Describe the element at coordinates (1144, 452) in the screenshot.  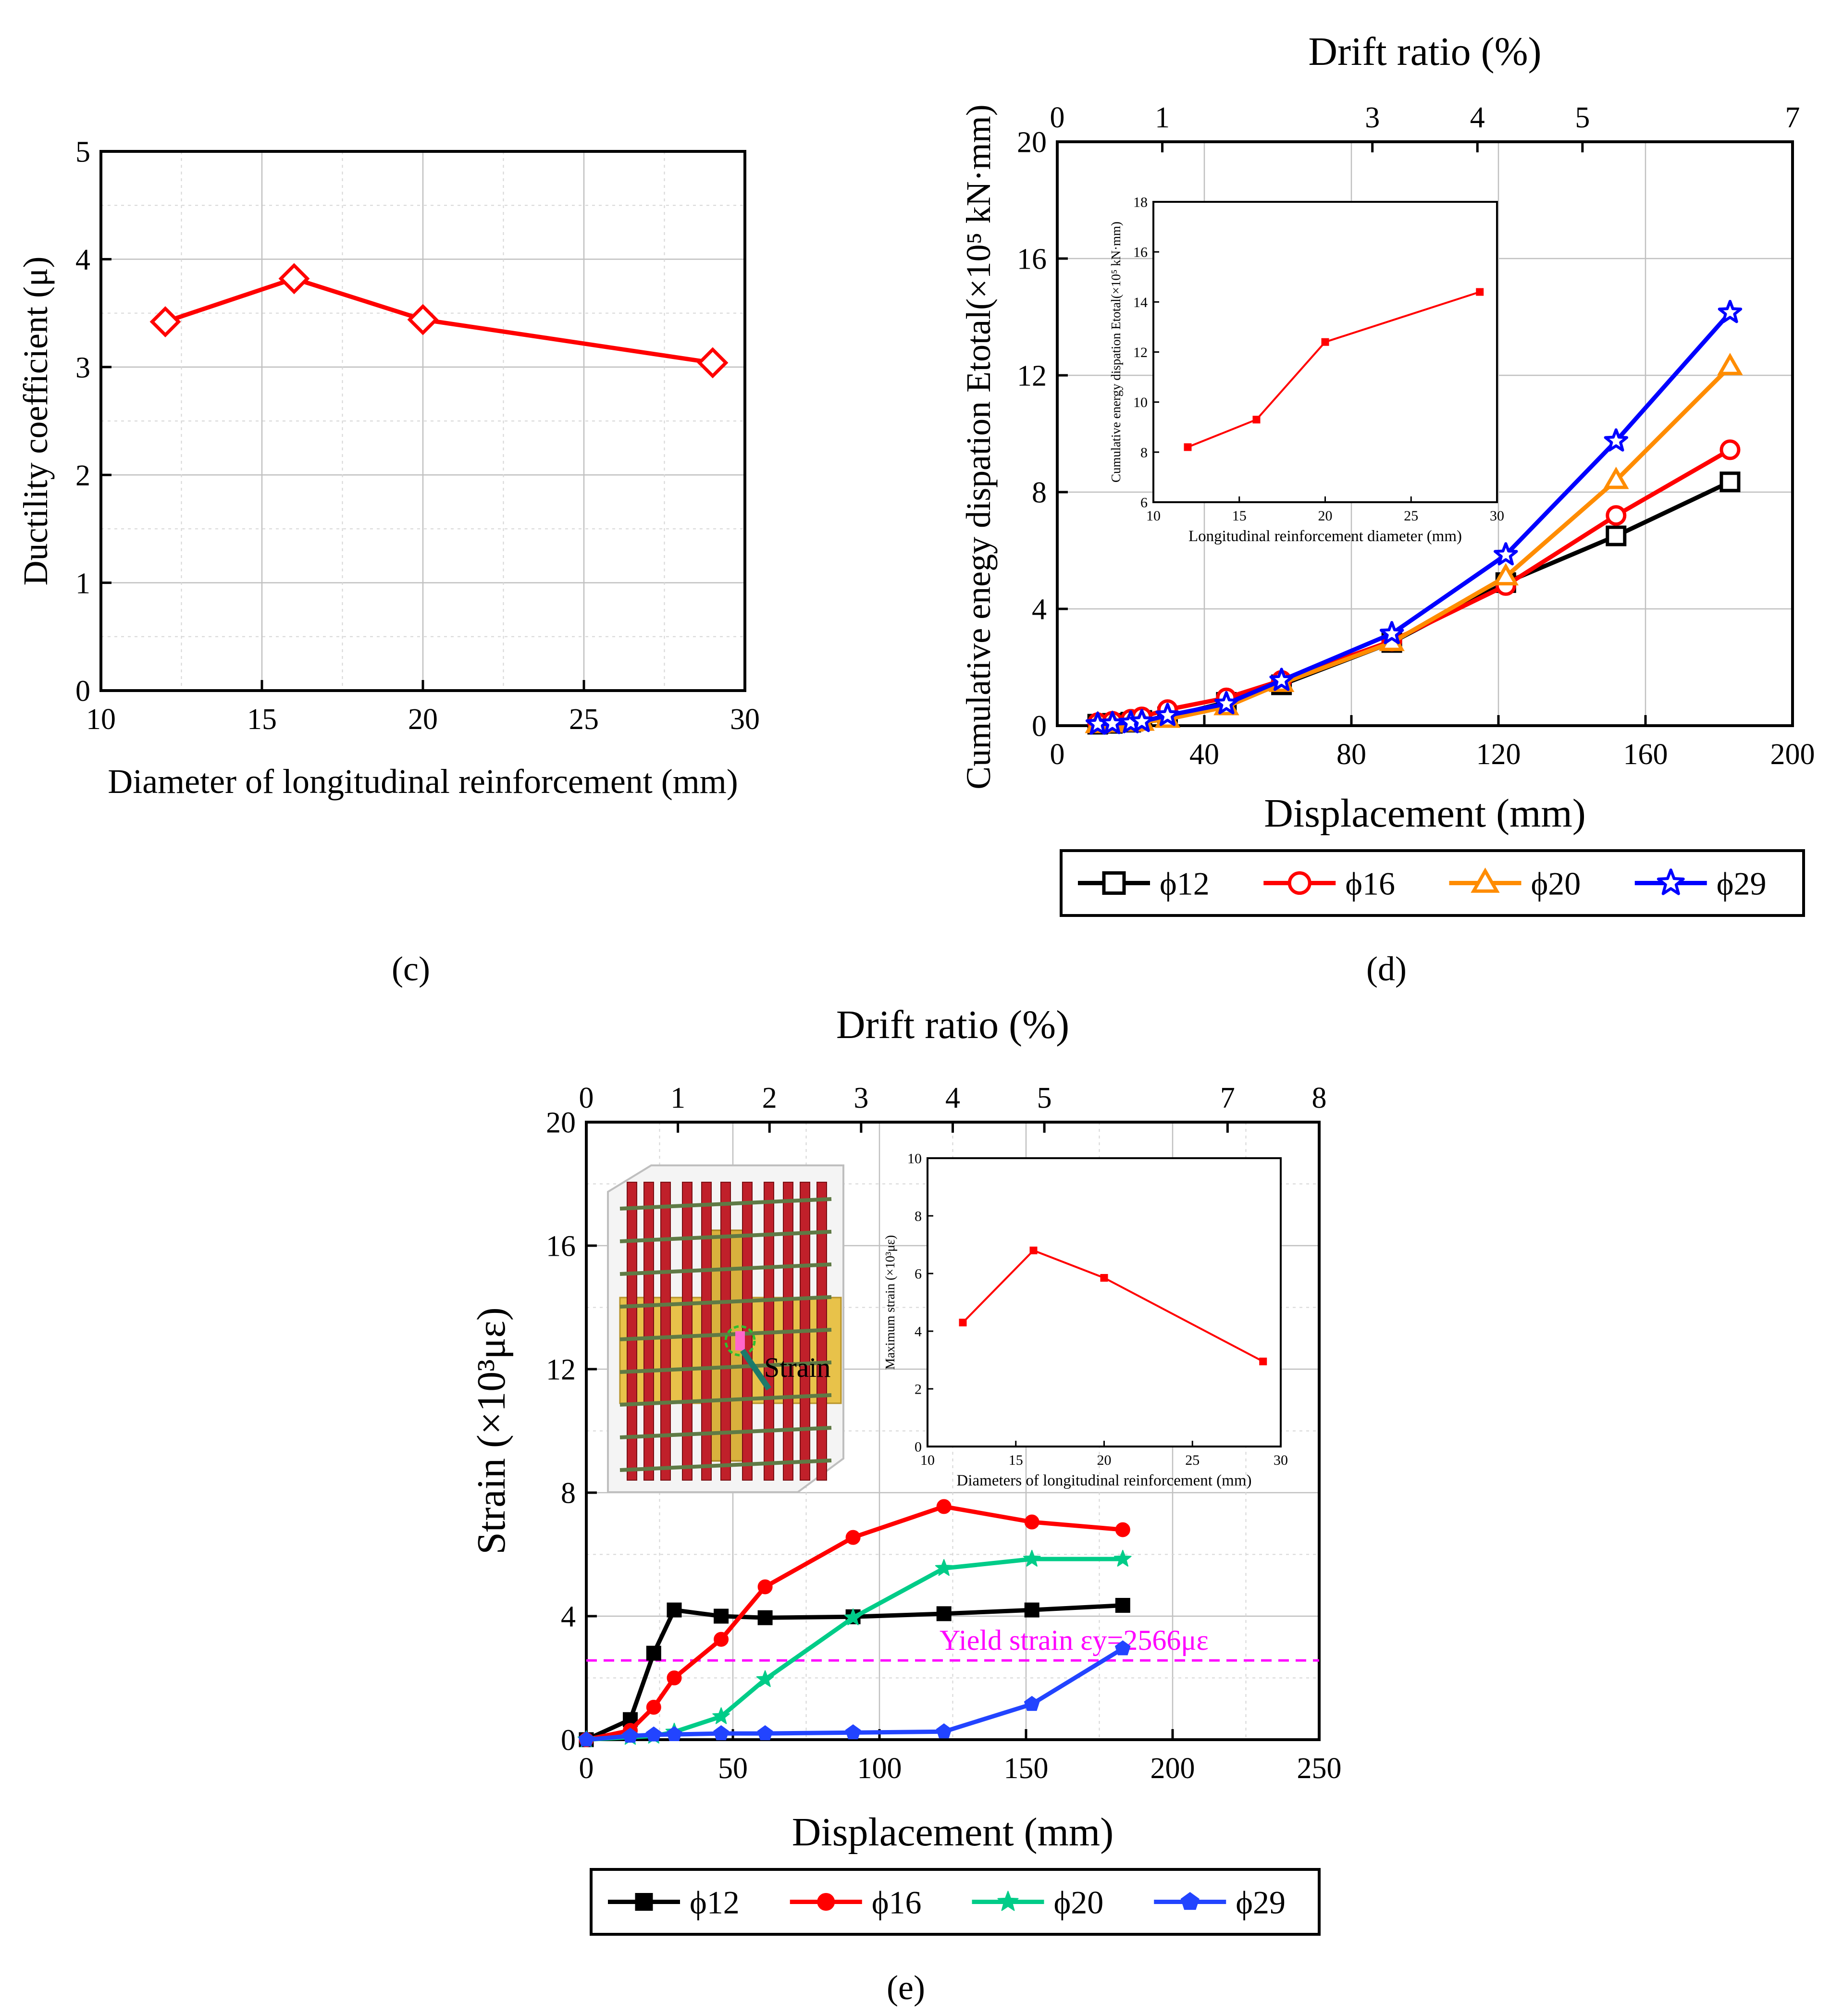
I see `inset-y-tick-label: 8` at that location.